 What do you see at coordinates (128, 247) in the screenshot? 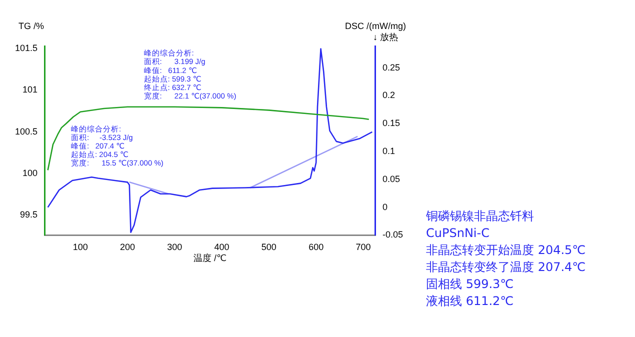
I see `x-tick-label: 200` at bounding box center [128, 247].